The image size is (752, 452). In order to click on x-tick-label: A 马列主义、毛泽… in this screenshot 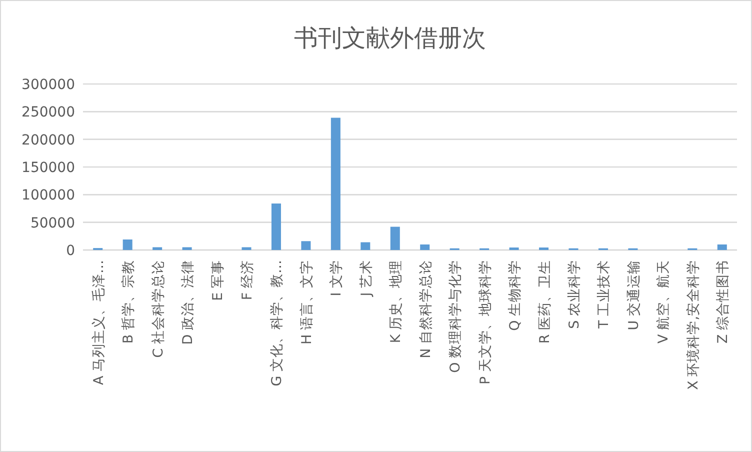, I will do `click(98, 323)`.